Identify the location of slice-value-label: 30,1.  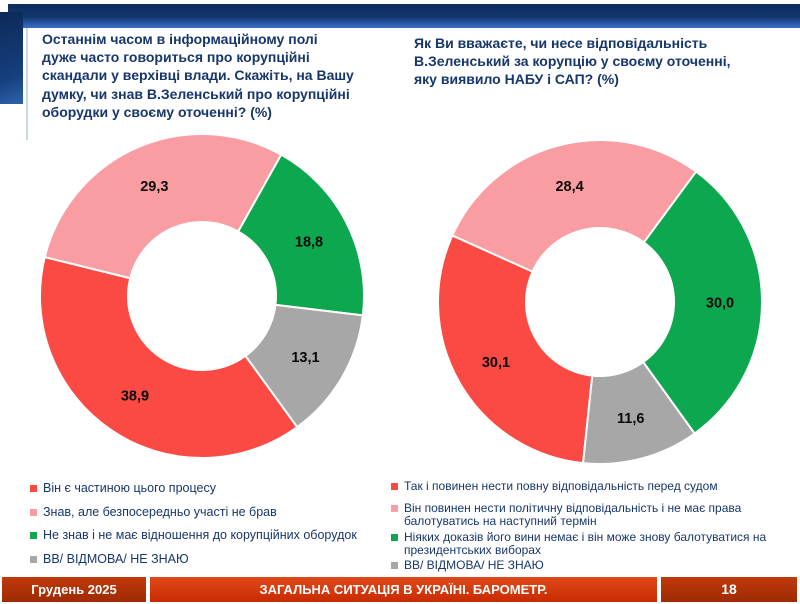
(496, 363).